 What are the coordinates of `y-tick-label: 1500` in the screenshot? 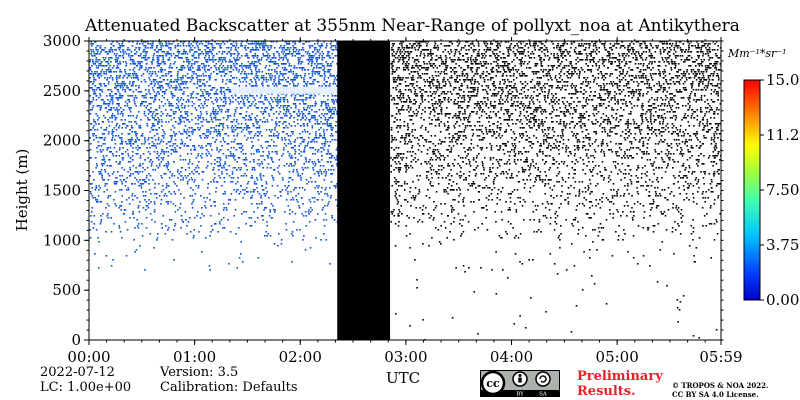 It's located at (62, 191).